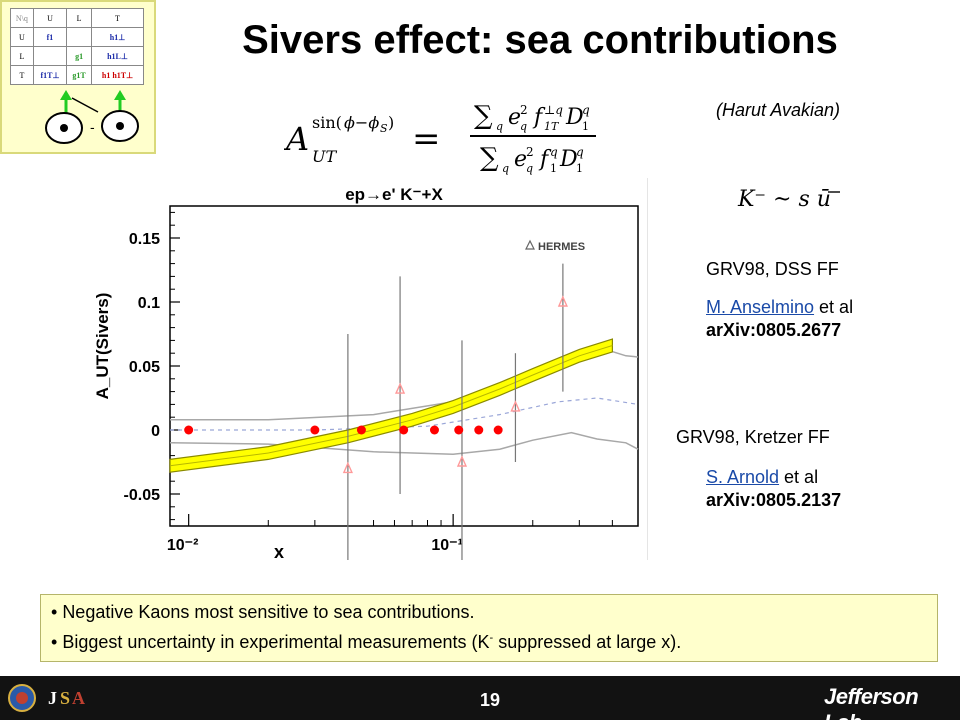 This screenshot has width=960, height=720. What do you see at coordinates (753, 437) in the screenshot?
I see `note-grv98-kretzer: GRV98, Kretzer FF` at bounding box center [753, 437].